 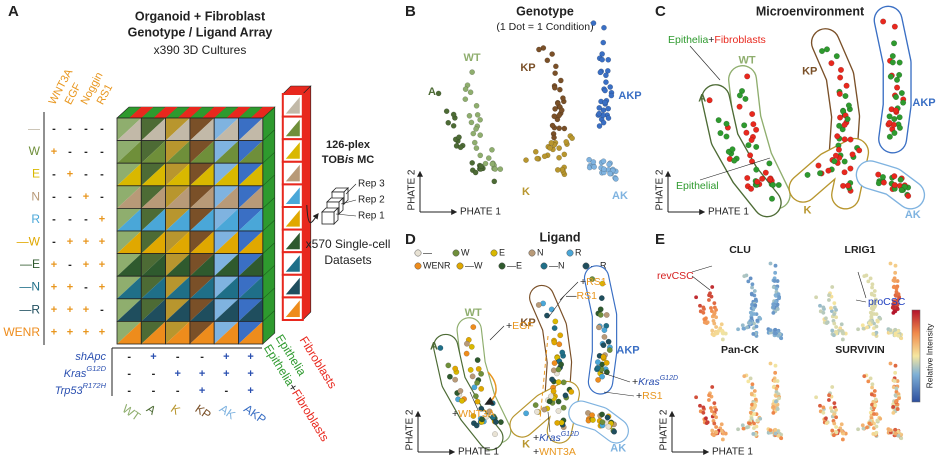 I want to click on rep-label: Rep 1, so click(x=371, y=216).